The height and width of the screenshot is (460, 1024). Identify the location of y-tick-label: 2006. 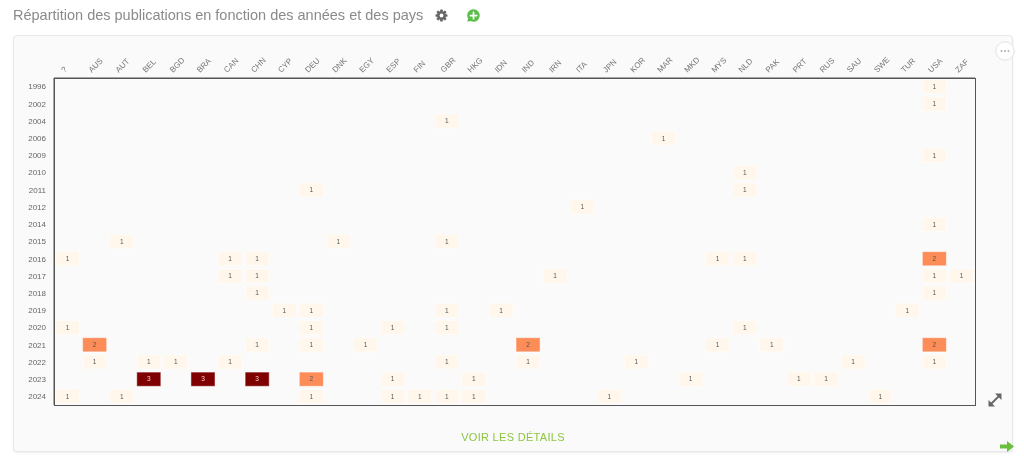
(37, 139).